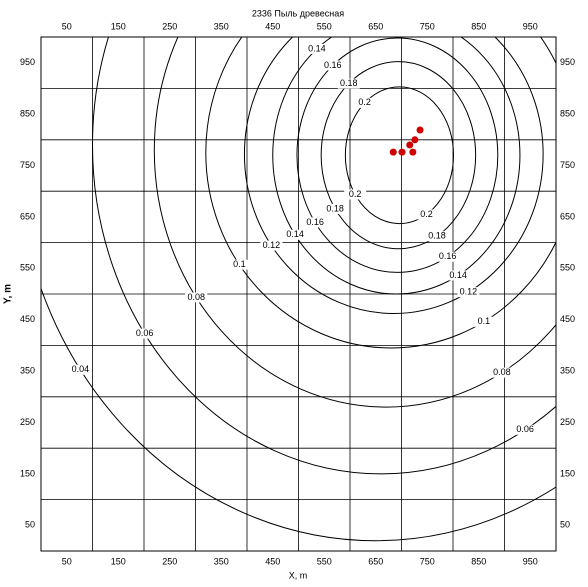  What do you see at coordinates (8, 294) in the screenshot?
I see `y-axis-label: Y, m` at bounding box center [8, 294].